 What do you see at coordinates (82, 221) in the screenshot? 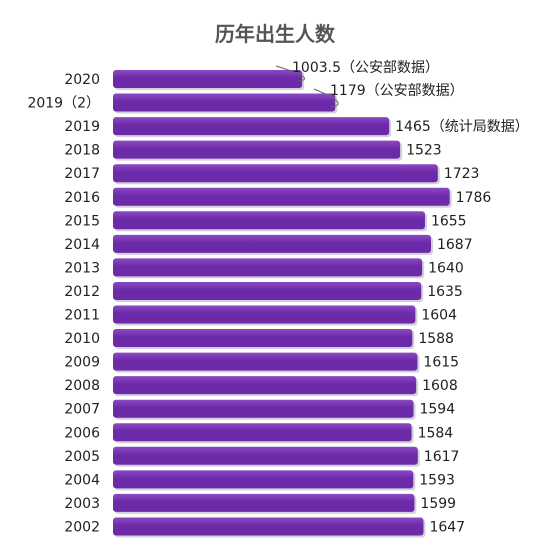
I see `category-label-6: 2015` at bounding box center [82, 221].